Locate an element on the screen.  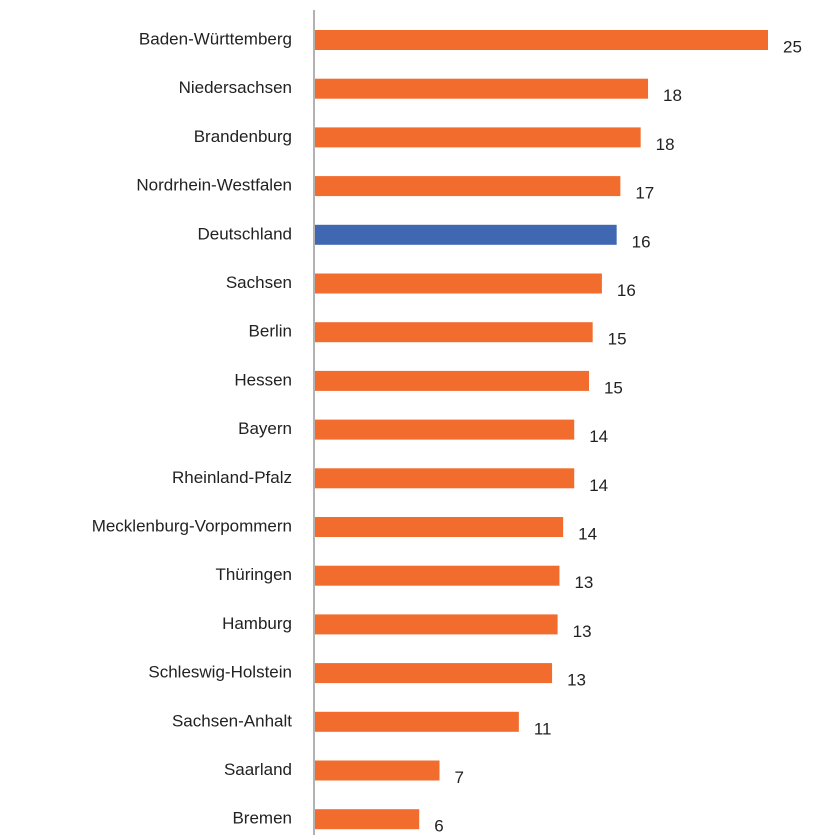
category-label: Bremen is located at coordinates (262, 818).